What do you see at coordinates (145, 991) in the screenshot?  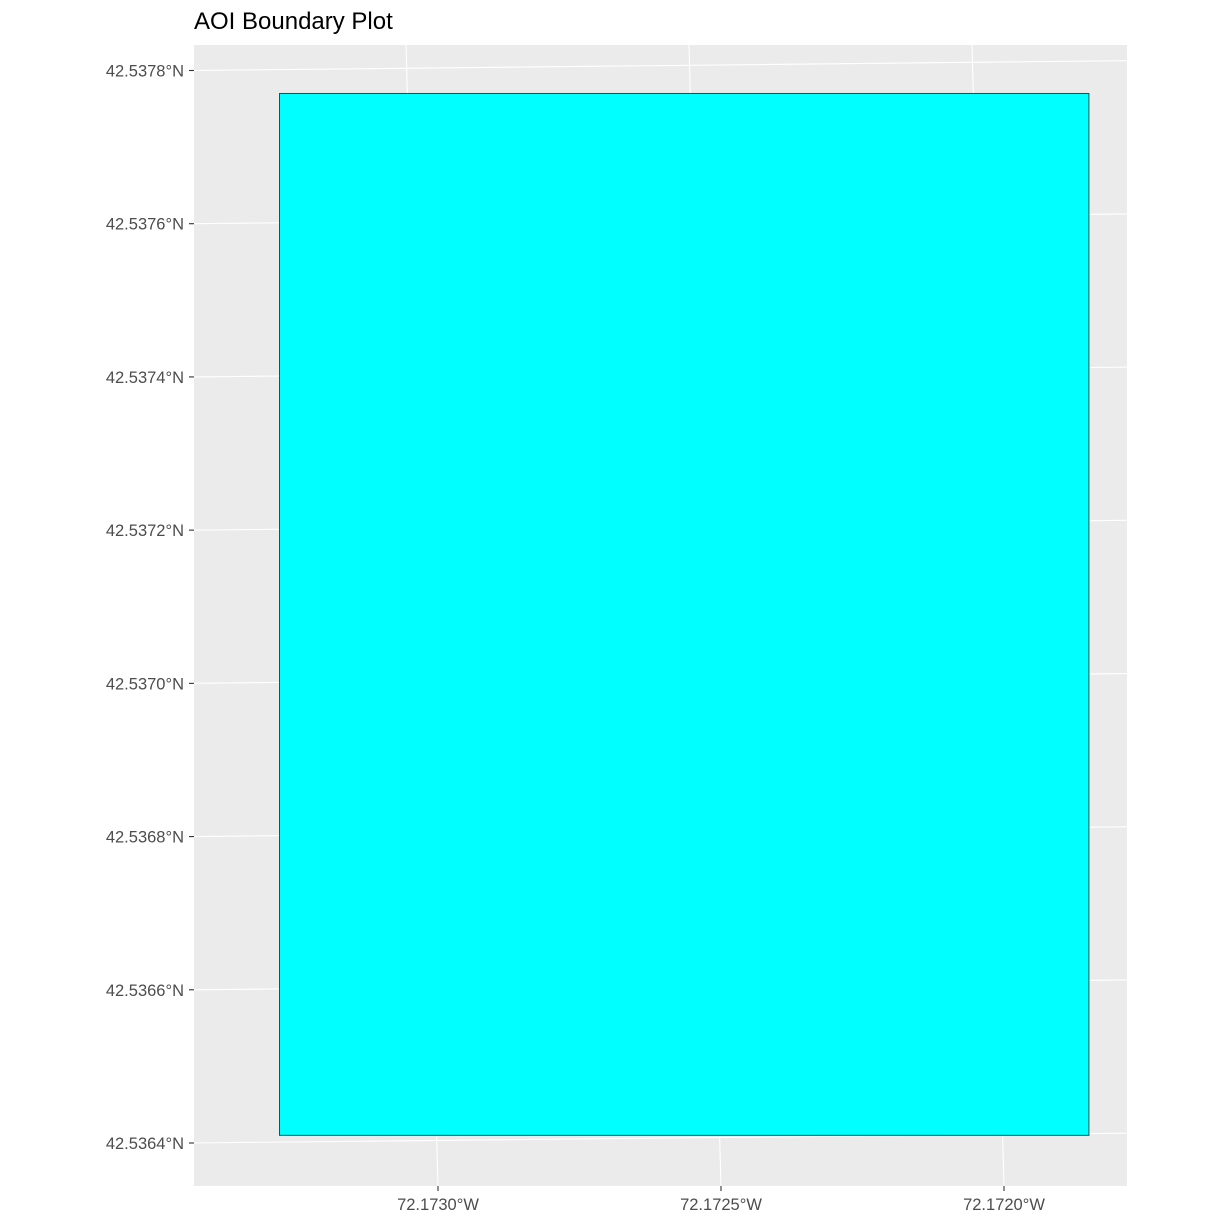 I see `y-tick-label-1: 42.5366°N` at bounding box center [145, 991].